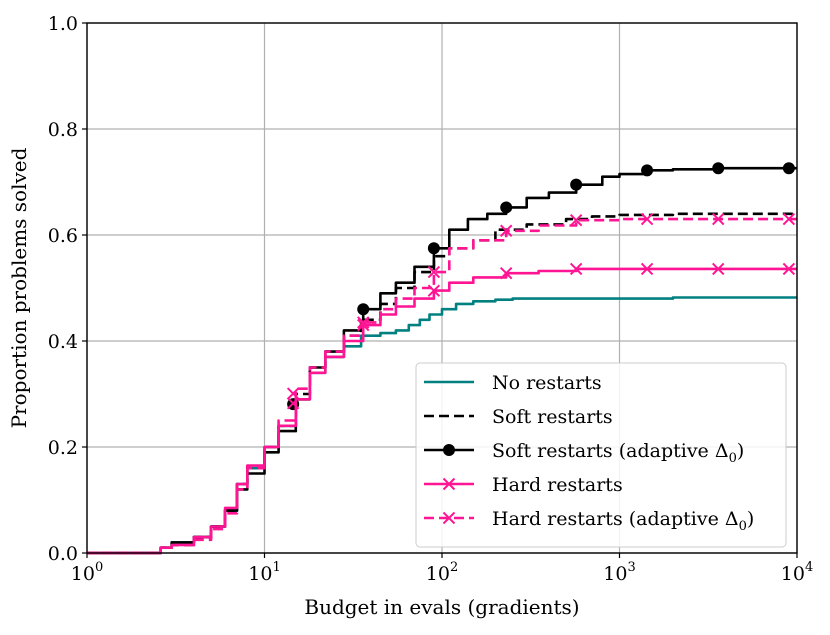 The width and height of the screenshot is (830, 635). I want to click on legend-item: Soft restarts, so click(518, 417).